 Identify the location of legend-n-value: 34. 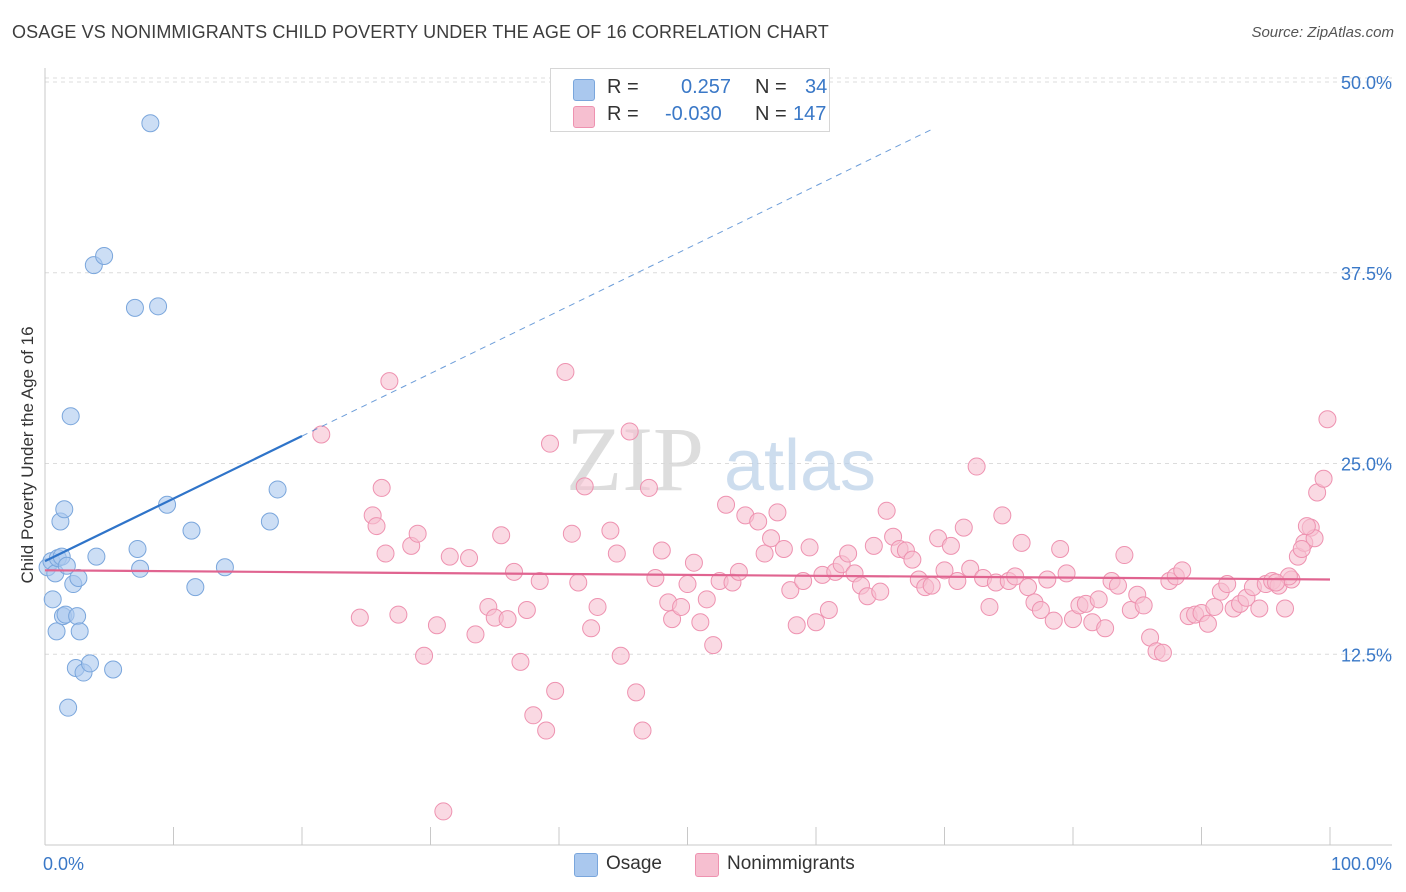
(816, 87).